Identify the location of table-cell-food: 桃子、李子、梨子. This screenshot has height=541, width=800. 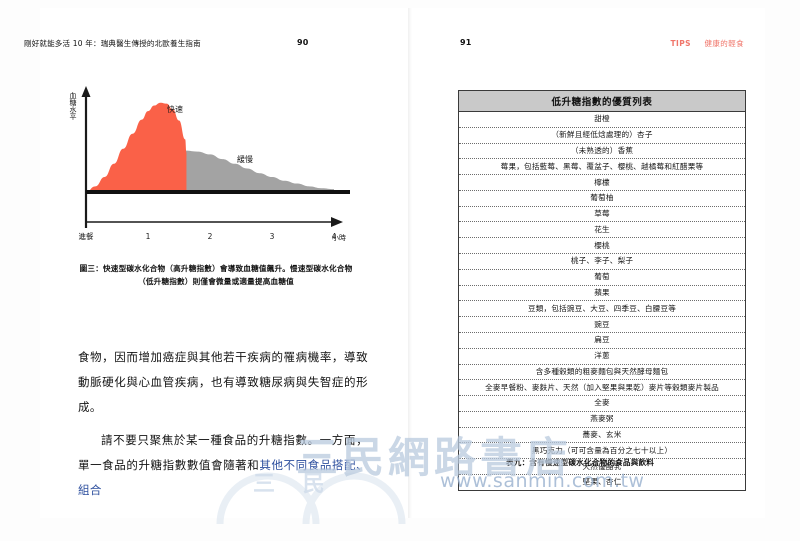
(602, 261).